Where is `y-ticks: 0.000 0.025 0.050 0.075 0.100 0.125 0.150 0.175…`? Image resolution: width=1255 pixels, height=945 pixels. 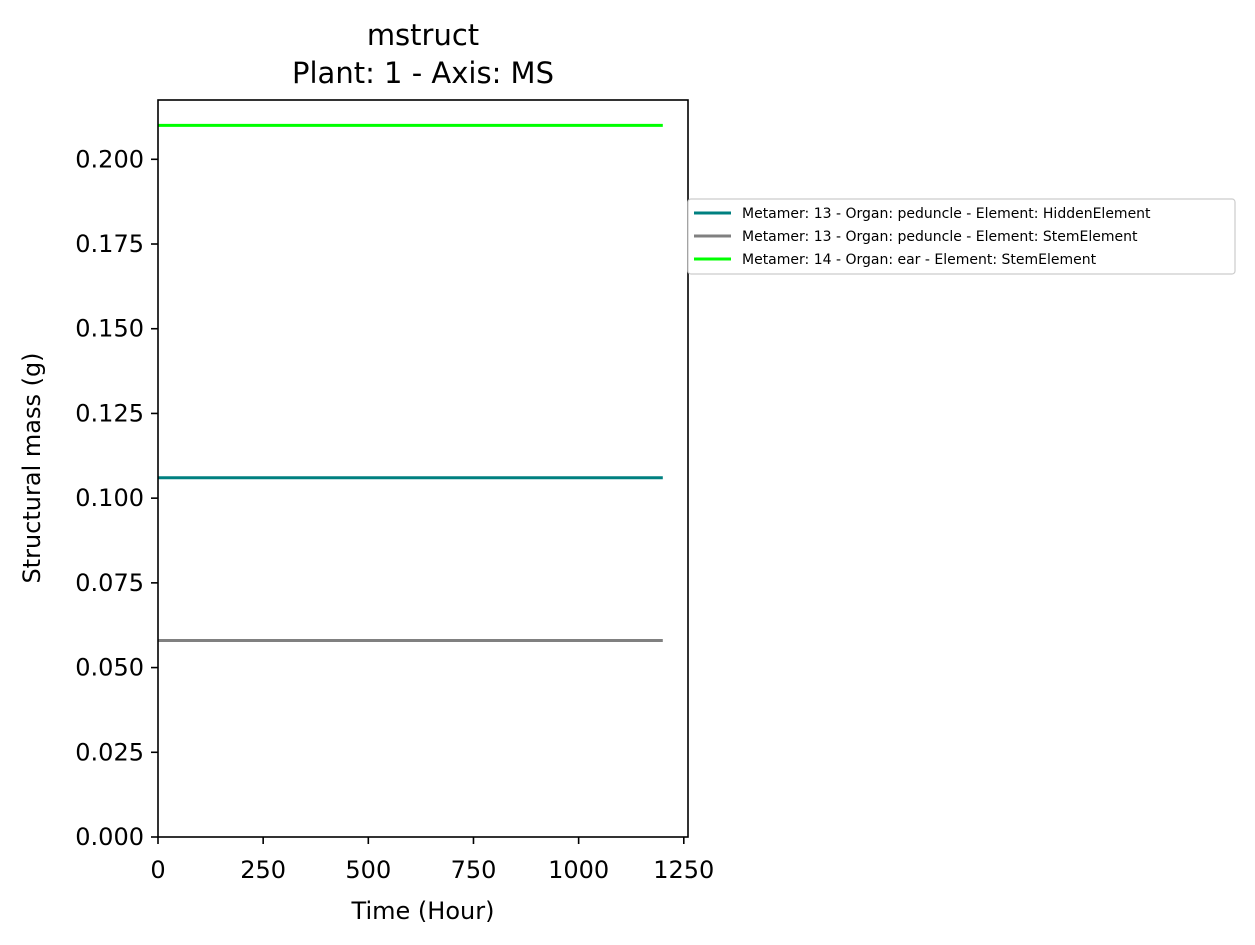
y-ticks: 0.000 0.025 0.050 0.075 0.100 0.125 0.150 0.175… is located at coordinates (116, 498).